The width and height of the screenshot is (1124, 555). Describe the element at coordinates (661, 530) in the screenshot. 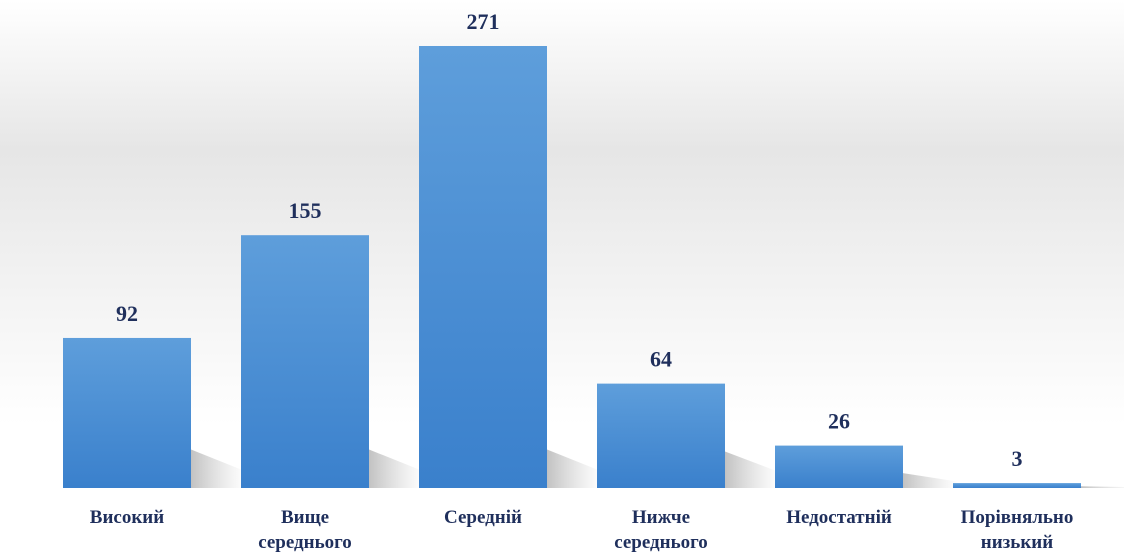

I see `x-tick-label: Нижче середнього` at that location.